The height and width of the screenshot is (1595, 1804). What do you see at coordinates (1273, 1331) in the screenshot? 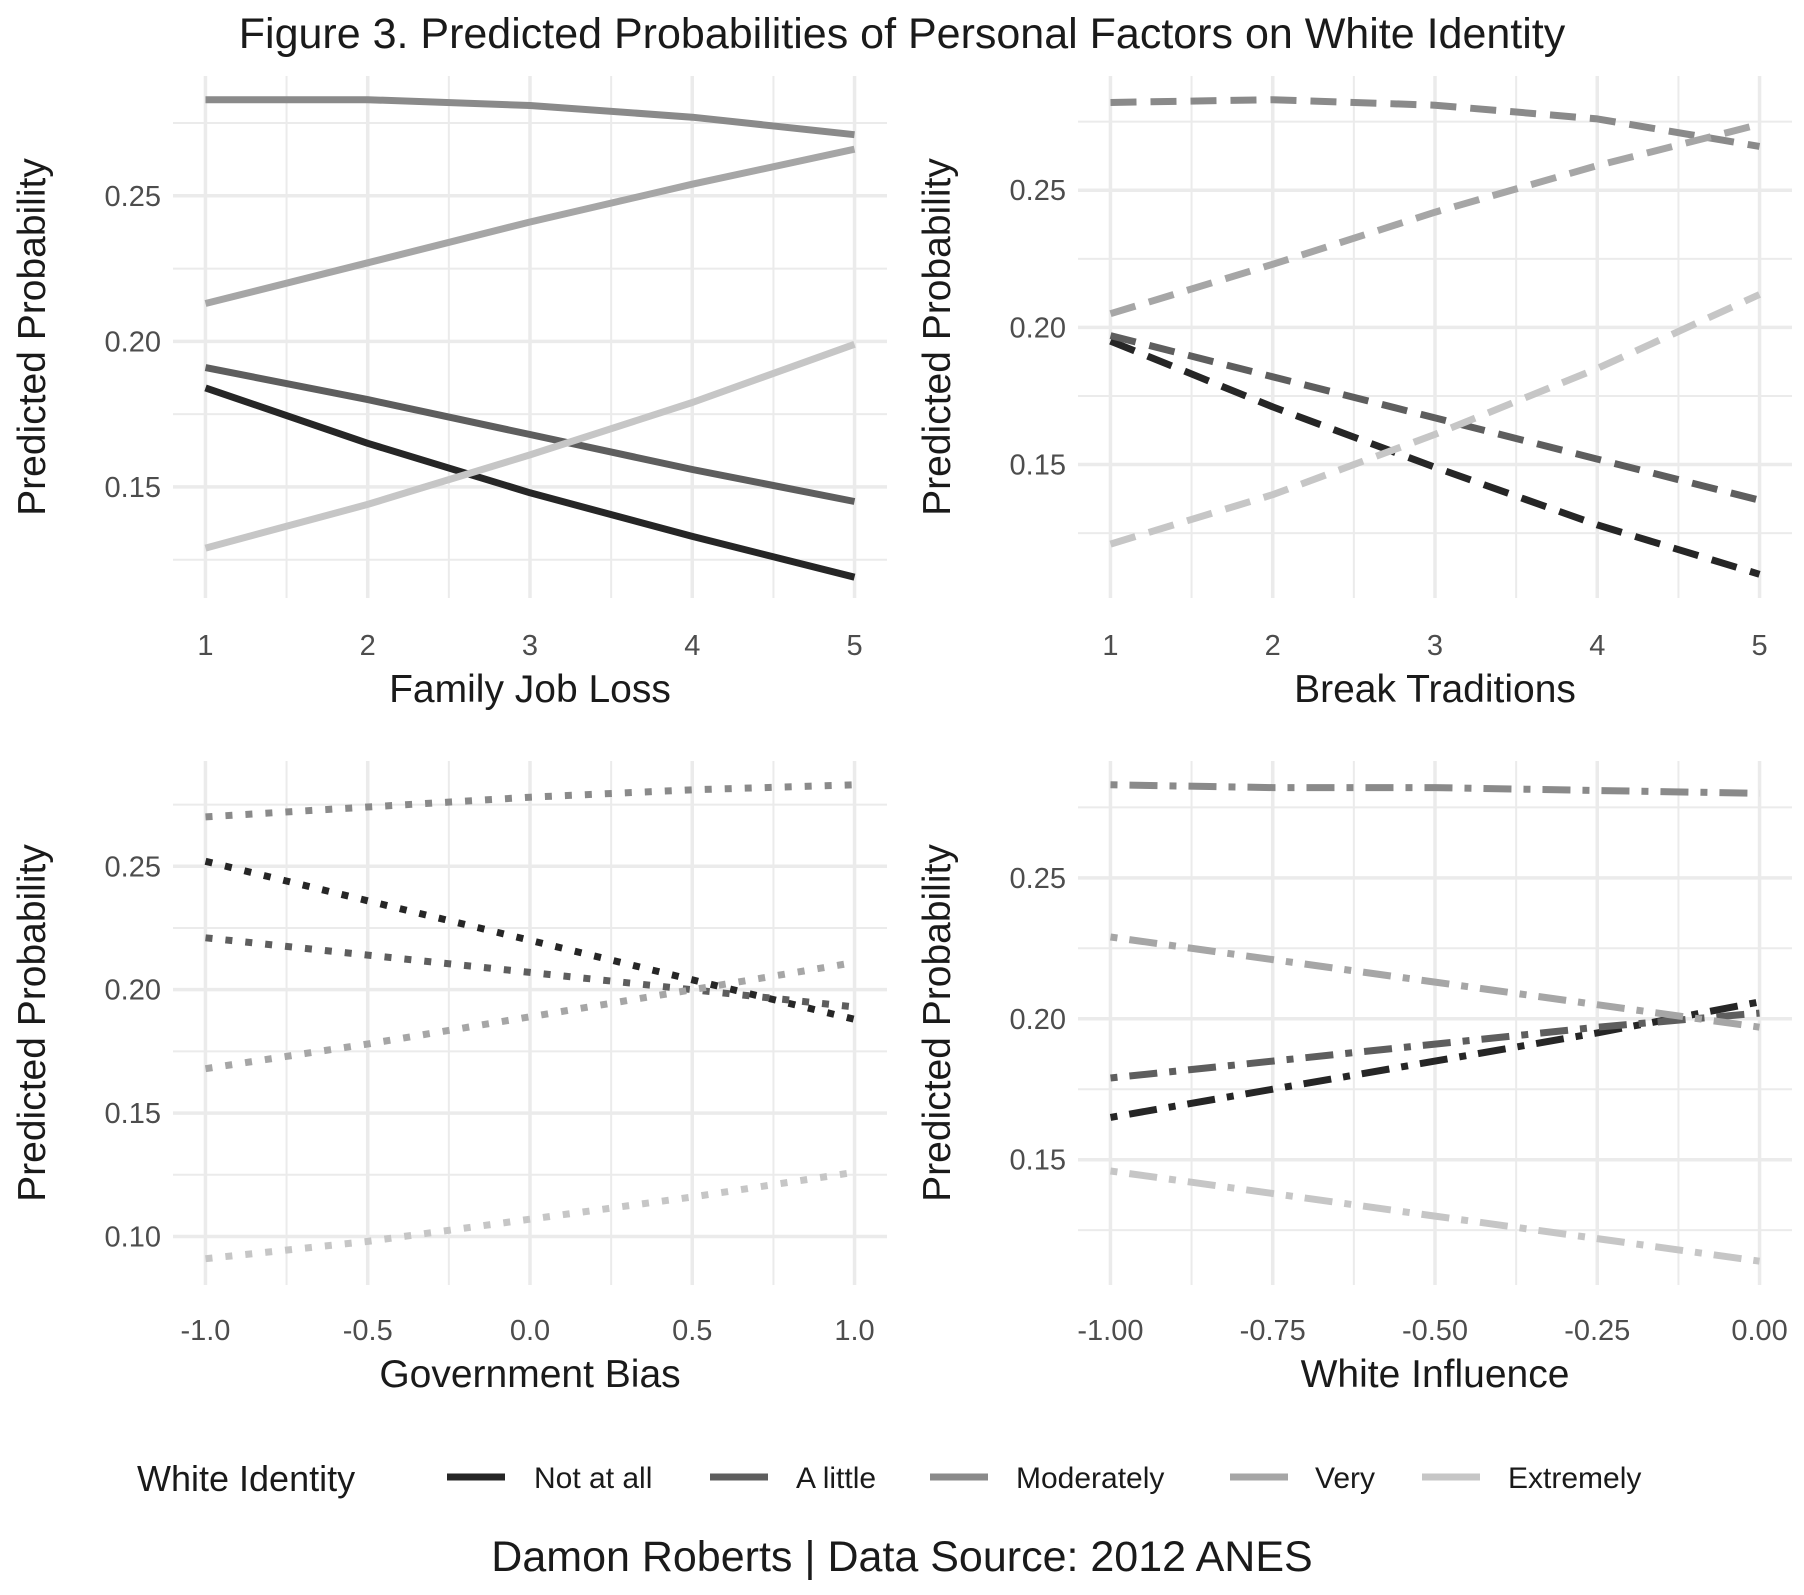
I see `x-tick-label: -0.75` at bounding box center [1273, 1331].